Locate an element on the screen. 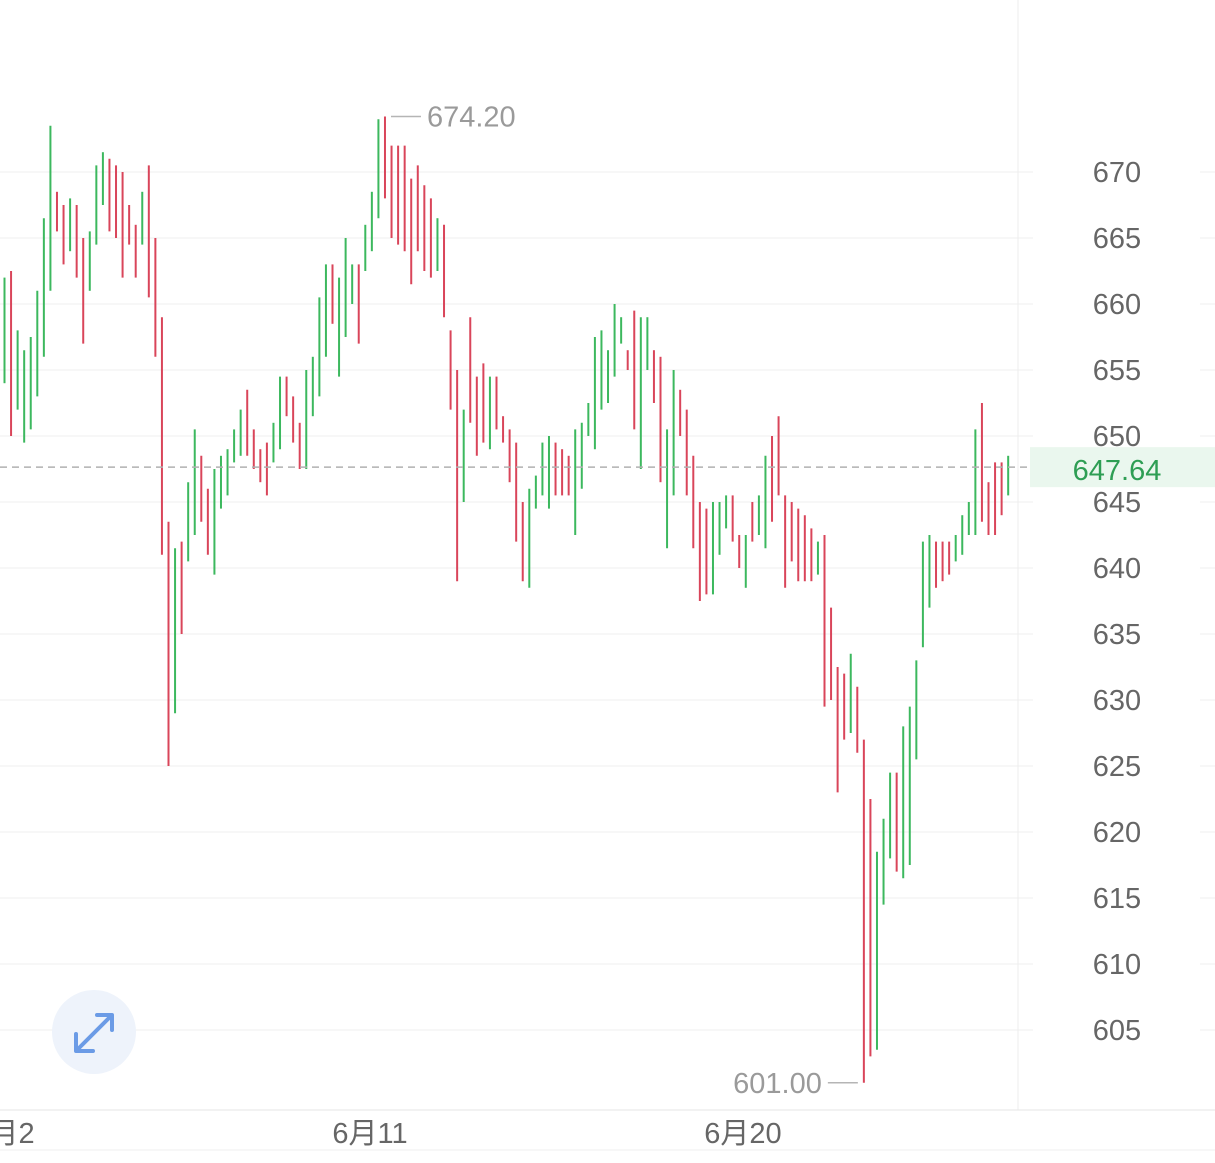 This screenshot has height=1163, width=1215. x-tick-label: 6月11 is located at coordinates (369, 1134).